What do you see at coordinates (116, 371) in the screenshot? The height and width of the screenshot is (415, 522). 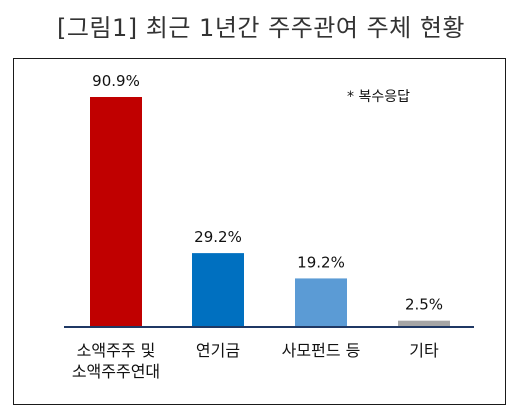 I see `category-label-1-line-2: 소액주주연대` at bounding box center [116, 371].